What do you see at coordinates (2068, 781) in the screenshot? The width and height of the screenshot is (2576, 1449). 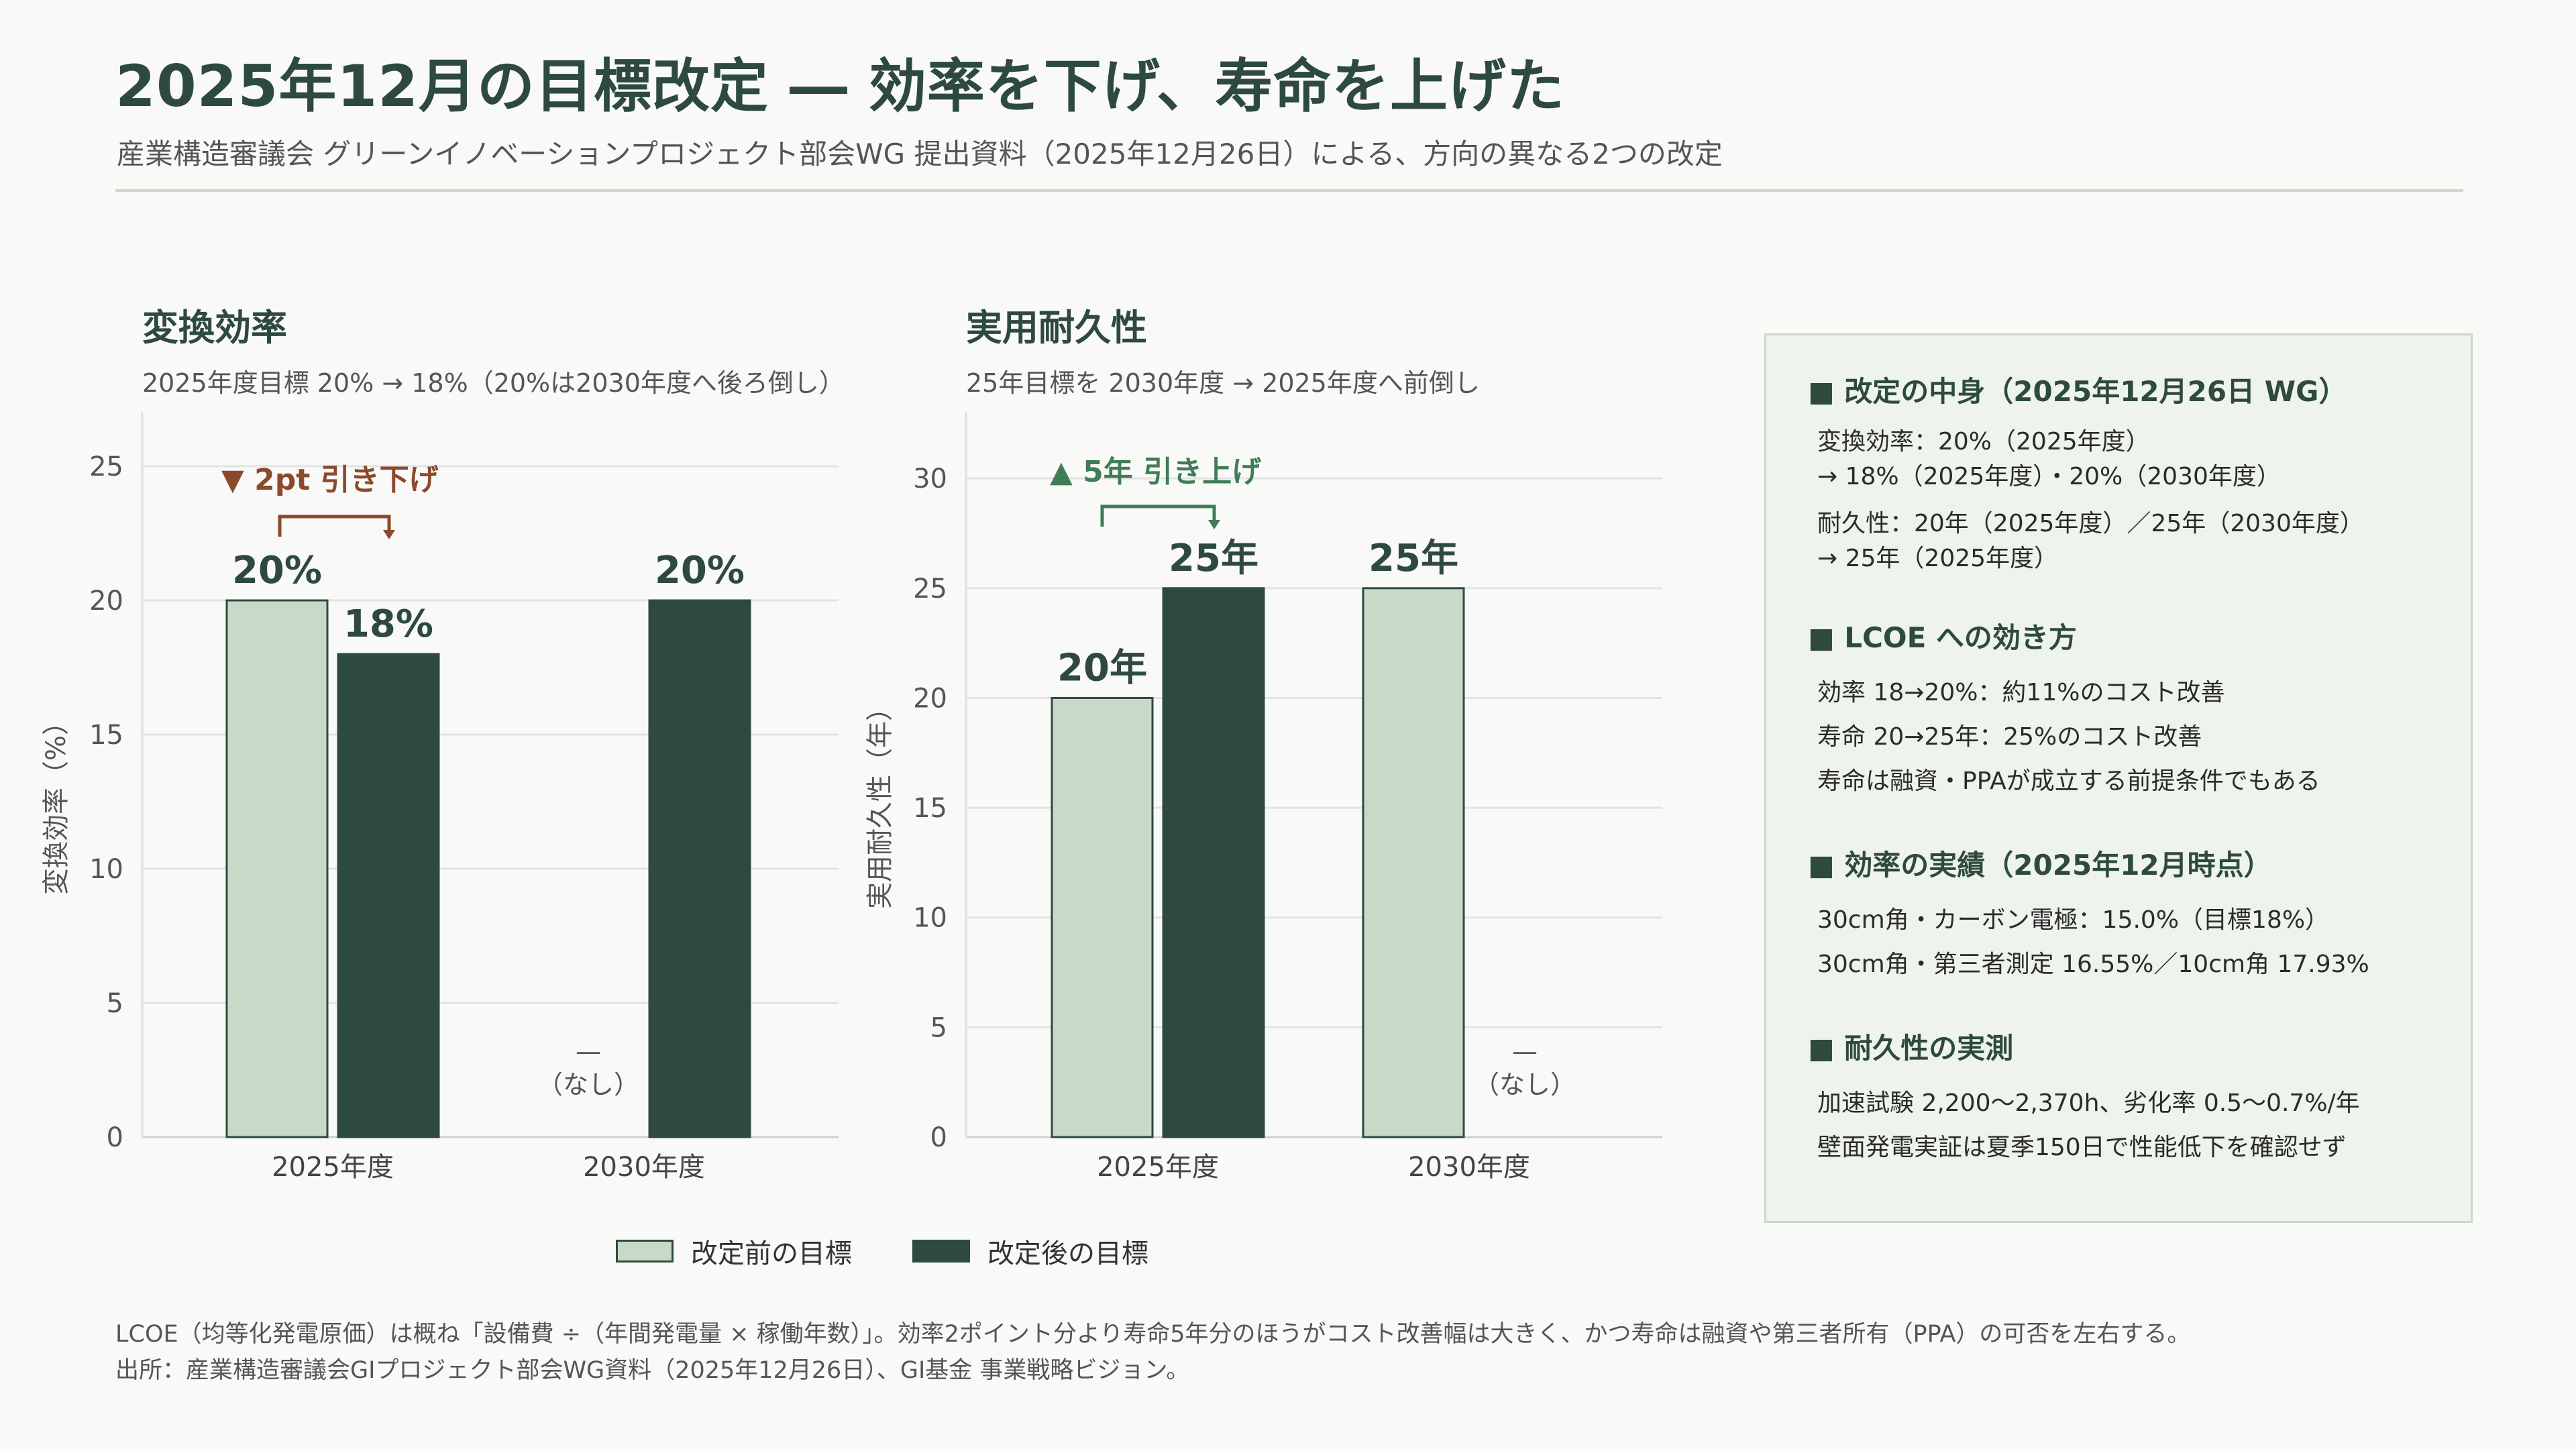 I see `panel-line: 寿命は融資・PPAが成立する前提条件でもある` at bounding box center [2068, 781].